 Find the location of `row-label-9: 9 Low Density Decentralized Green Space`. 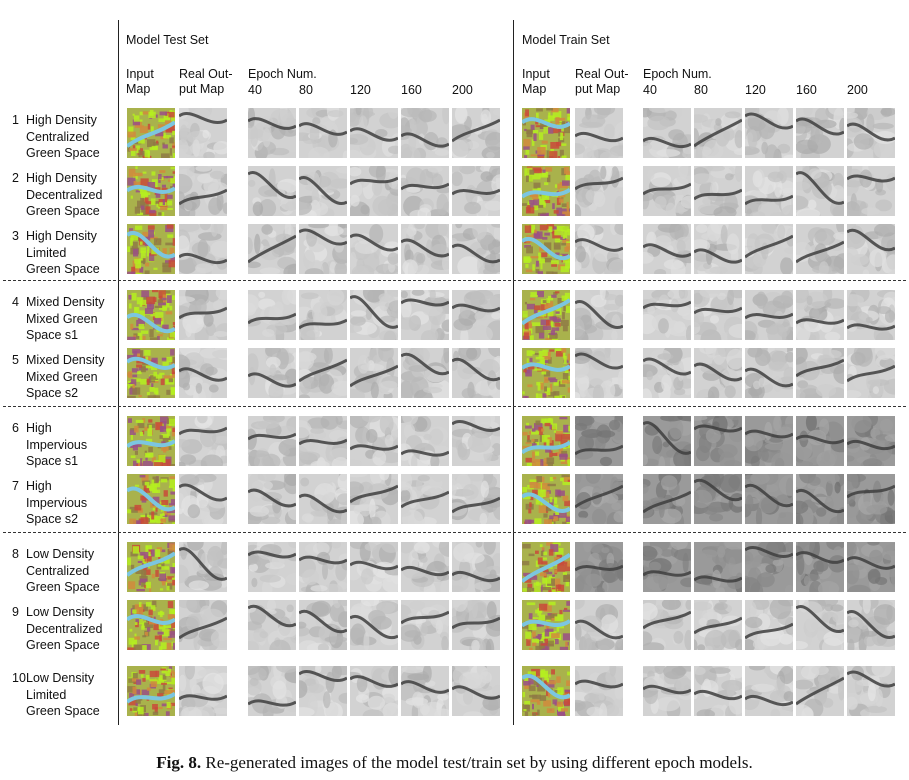

row-label-9: 9 Low Density Decentralized Green Space is located at coordinates (68, 629).